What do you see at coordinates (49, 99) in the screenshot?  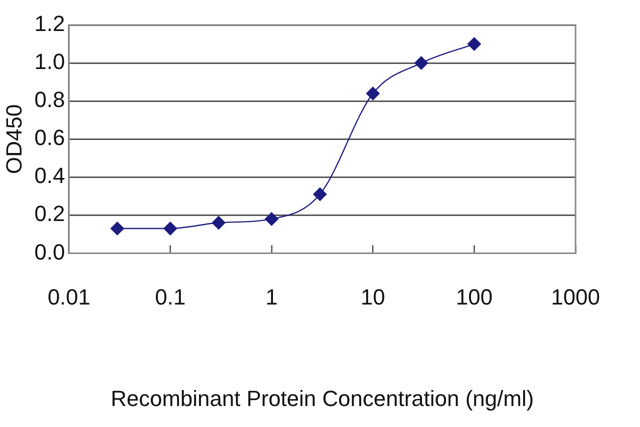 I see `y-tick-label: 0.8` at bounding box center [49, 99].